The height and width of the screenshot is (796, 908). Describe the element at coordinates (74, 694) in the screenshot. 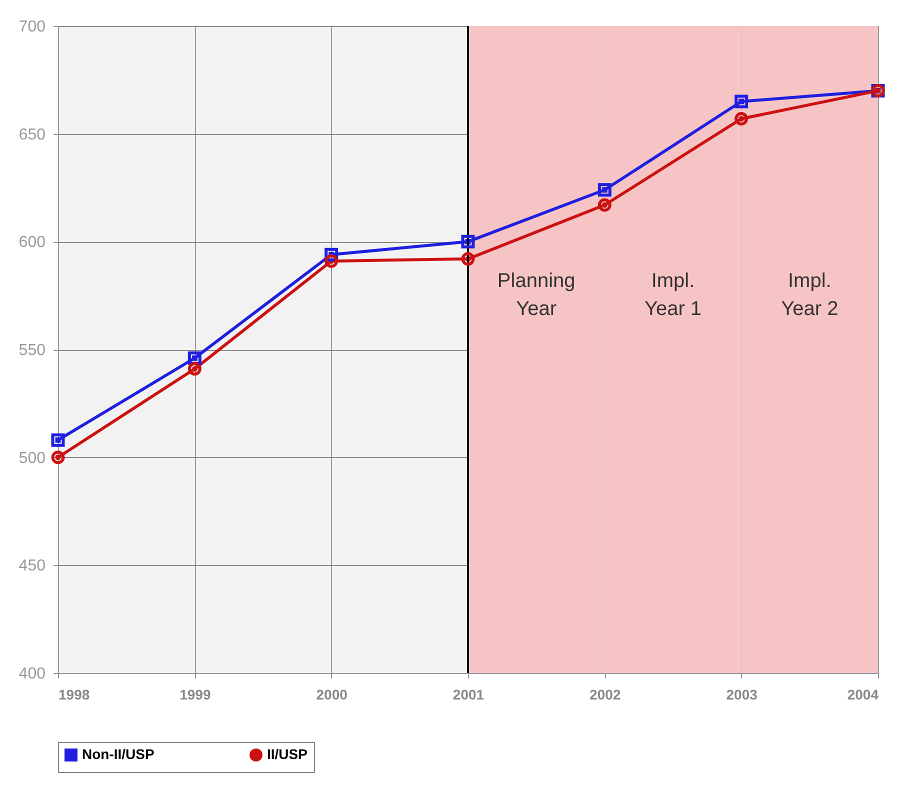

I see `x-tick-label: 1998` at that location.